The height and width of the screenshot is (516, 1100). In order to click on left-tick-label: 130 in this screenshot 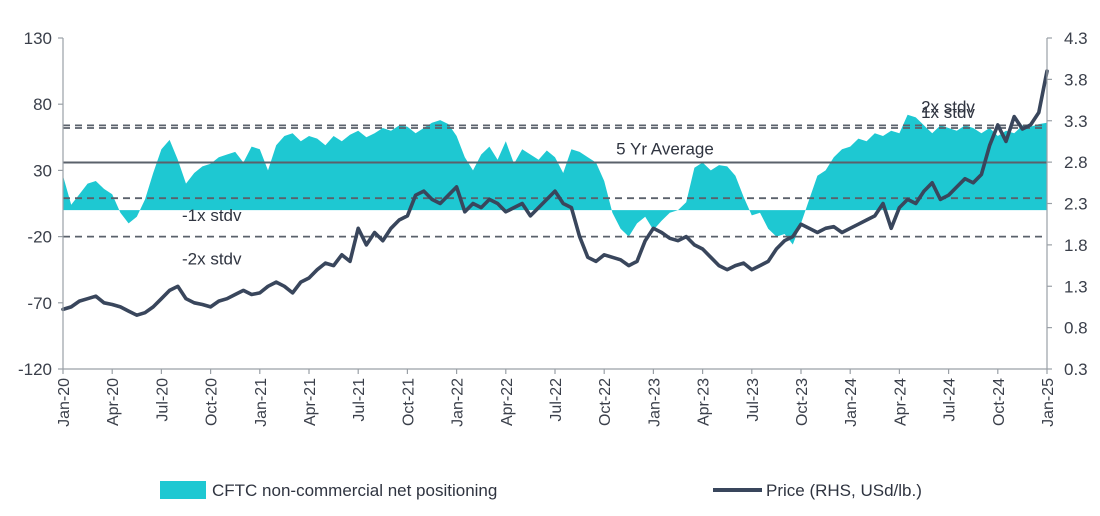, I will do `click(38, 38)`.